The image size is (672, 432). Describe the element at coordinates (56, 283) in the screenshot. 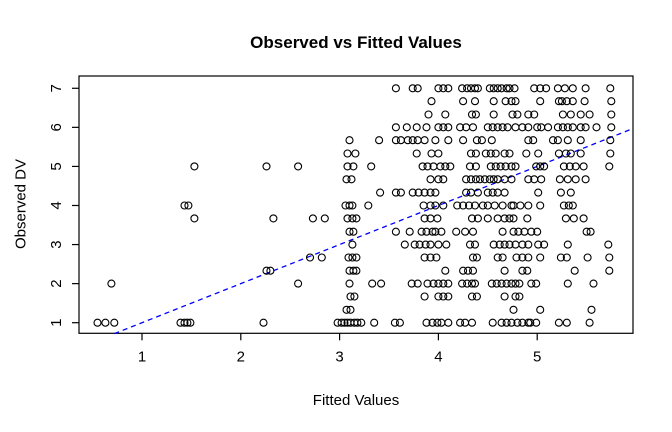

I see `y-tick-label: 2` at that location.